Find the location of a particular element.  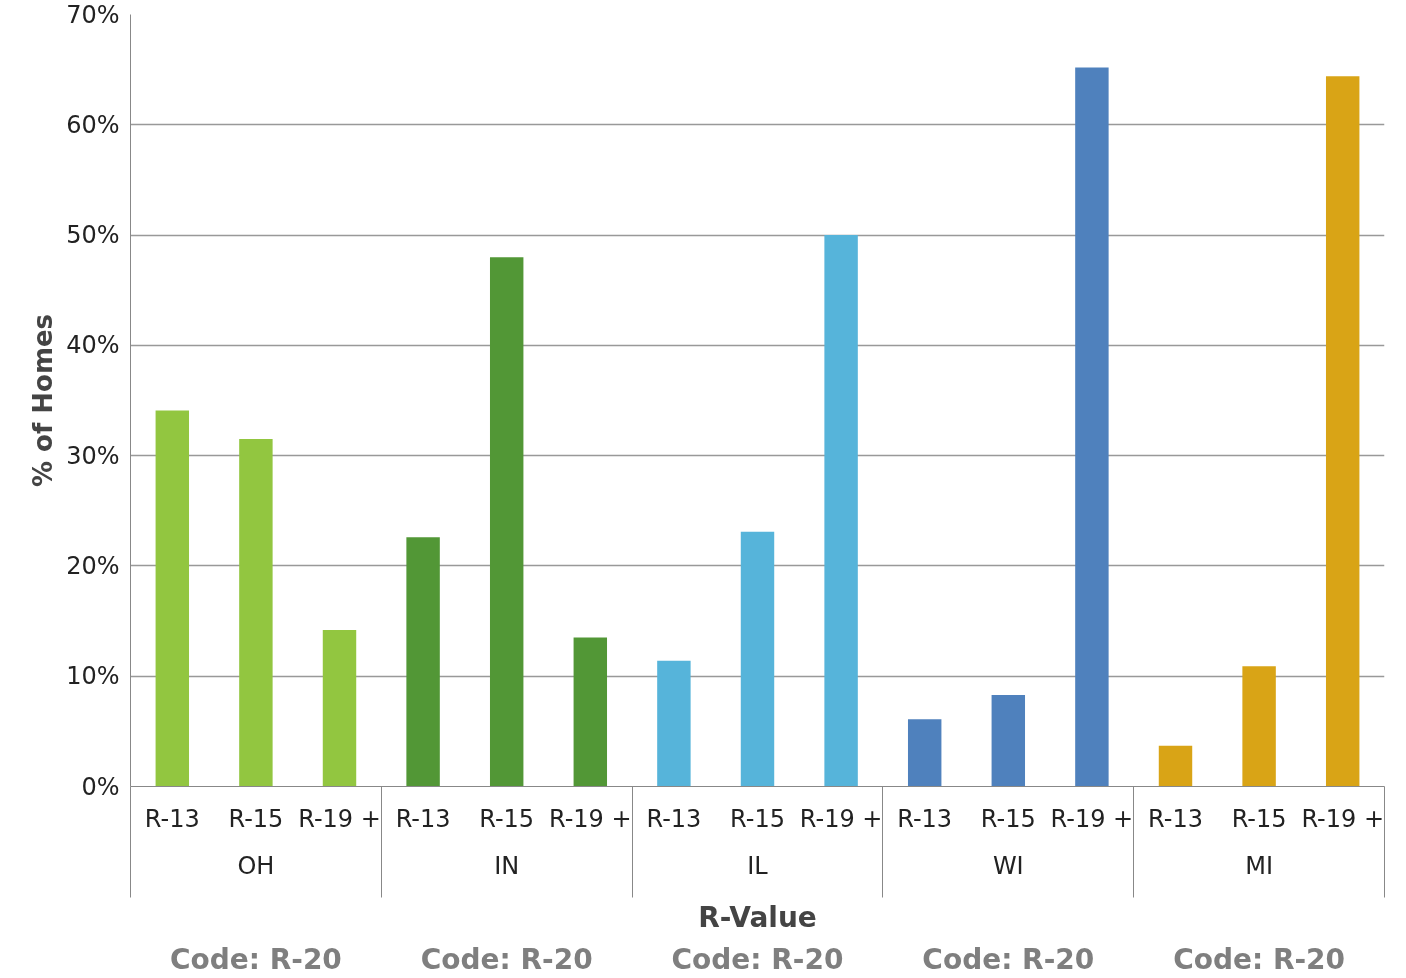

y-tick-label: 40% is located at coordinates (93, 345).